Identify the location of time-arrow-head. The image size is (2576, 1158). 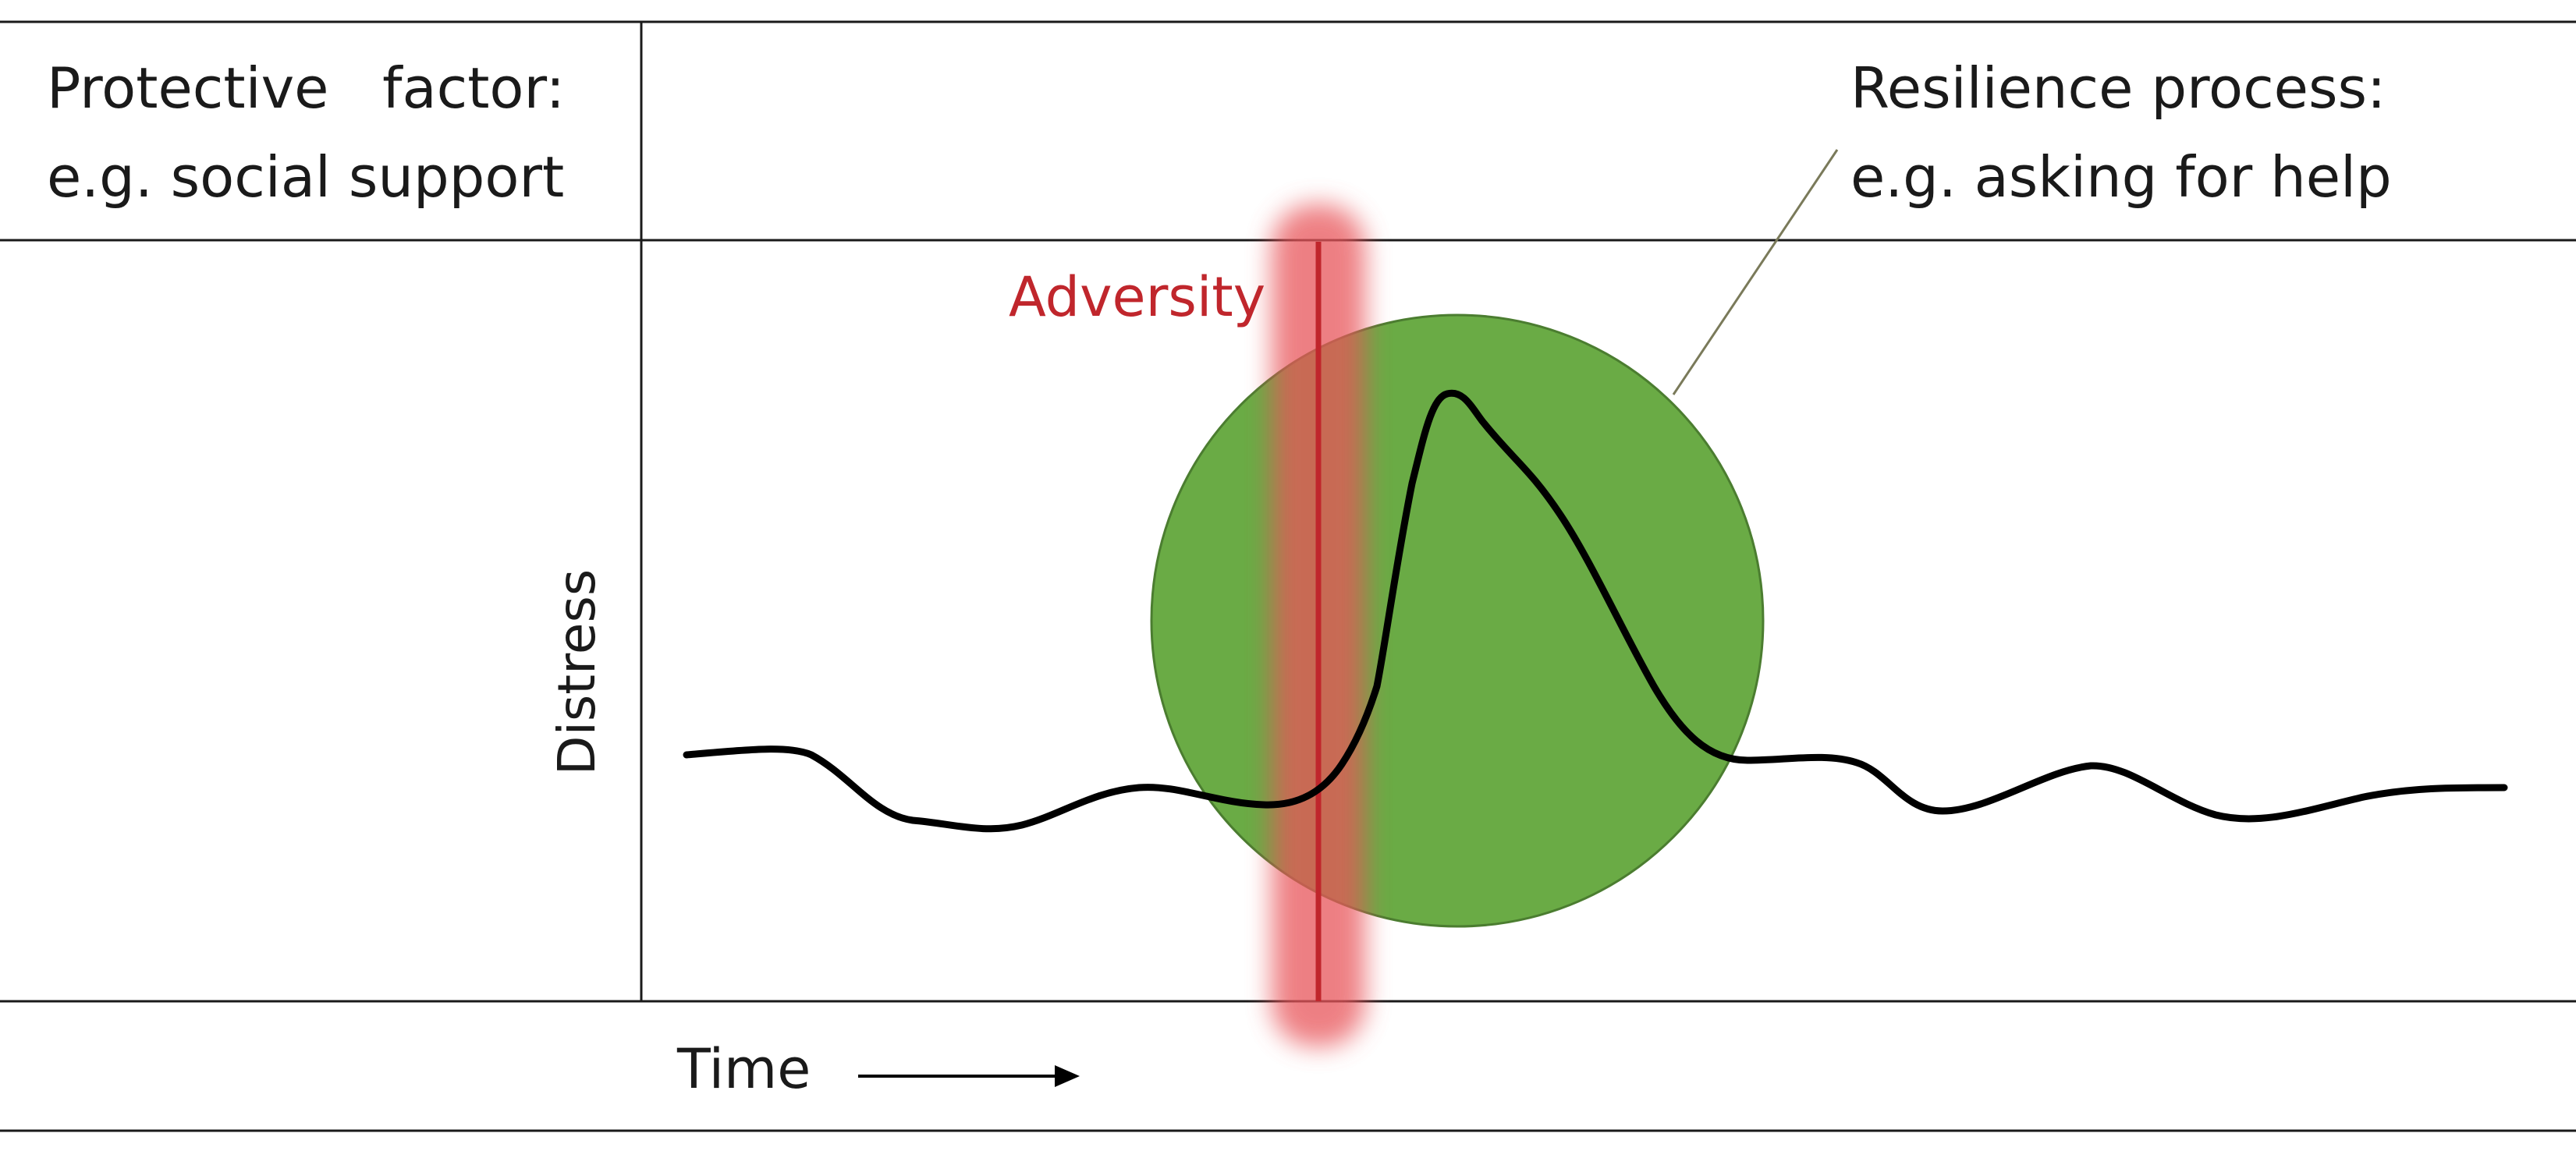
(1067, 1076).